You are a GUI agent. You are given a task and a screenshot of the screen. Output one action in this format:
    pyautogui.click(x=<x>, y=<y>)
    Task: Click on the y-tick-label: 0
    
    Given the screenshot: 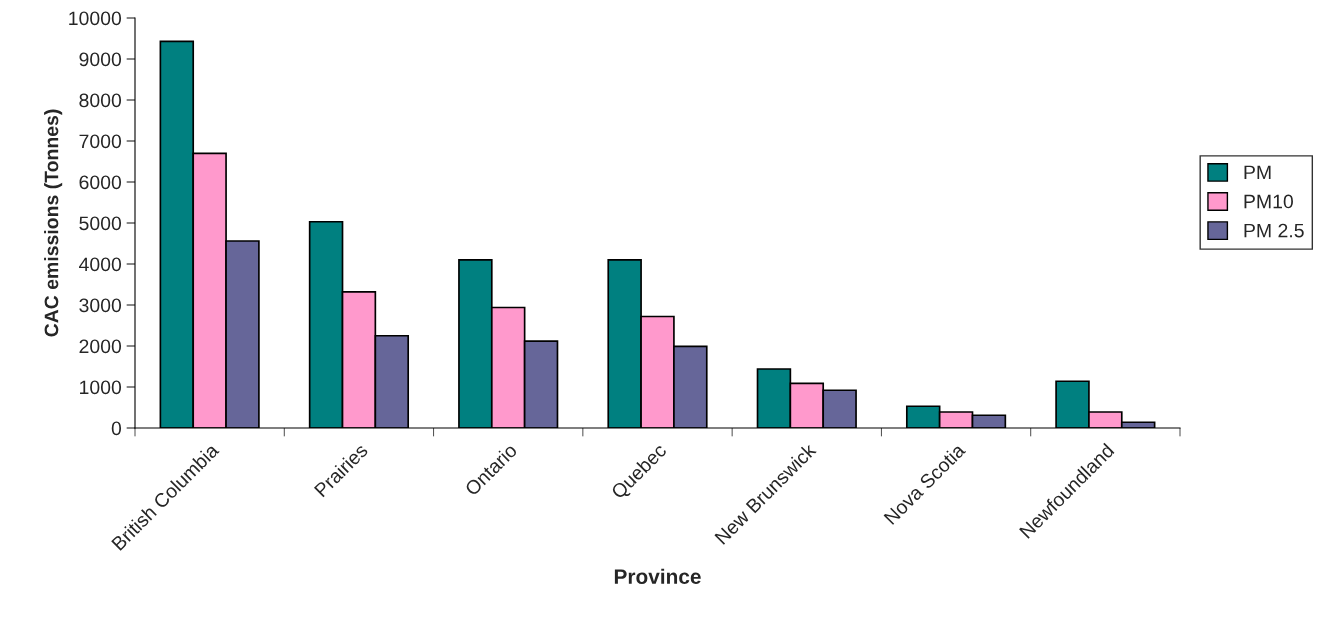 What is the action you would take?
    pyautogui.click(x=116, y=428)
    